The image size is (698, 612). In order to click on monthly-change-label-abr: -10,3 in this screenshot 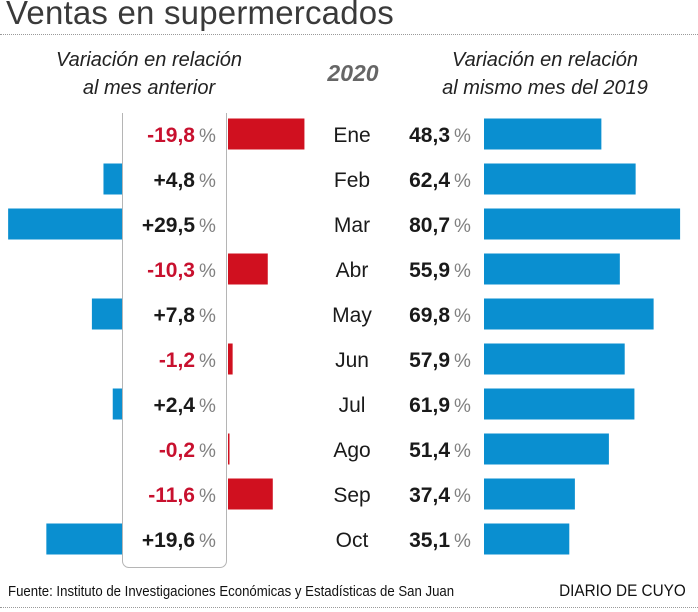, I will do `click(171, 270)`.